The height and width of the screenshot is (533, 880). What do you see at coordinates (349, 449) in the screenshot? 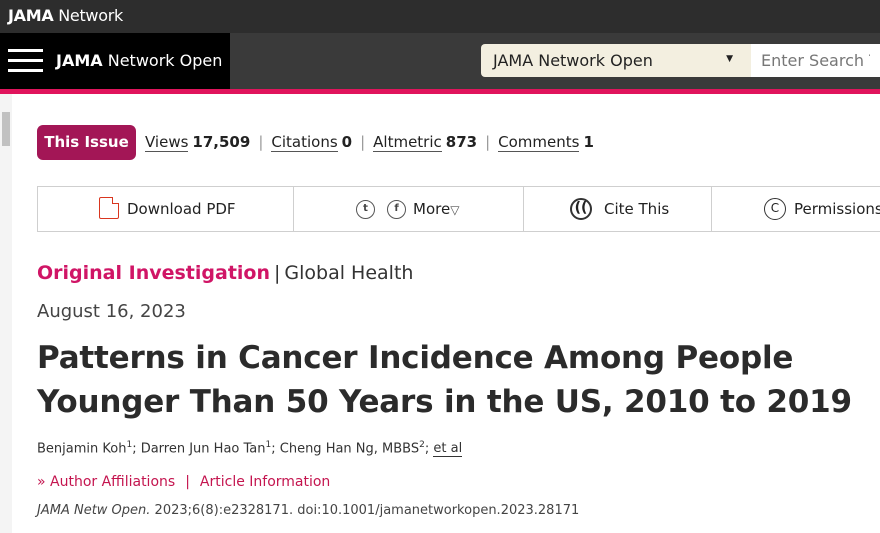
I see `author-name: Cheng Han Ng, MBBS` at bounding box center [349, 449].